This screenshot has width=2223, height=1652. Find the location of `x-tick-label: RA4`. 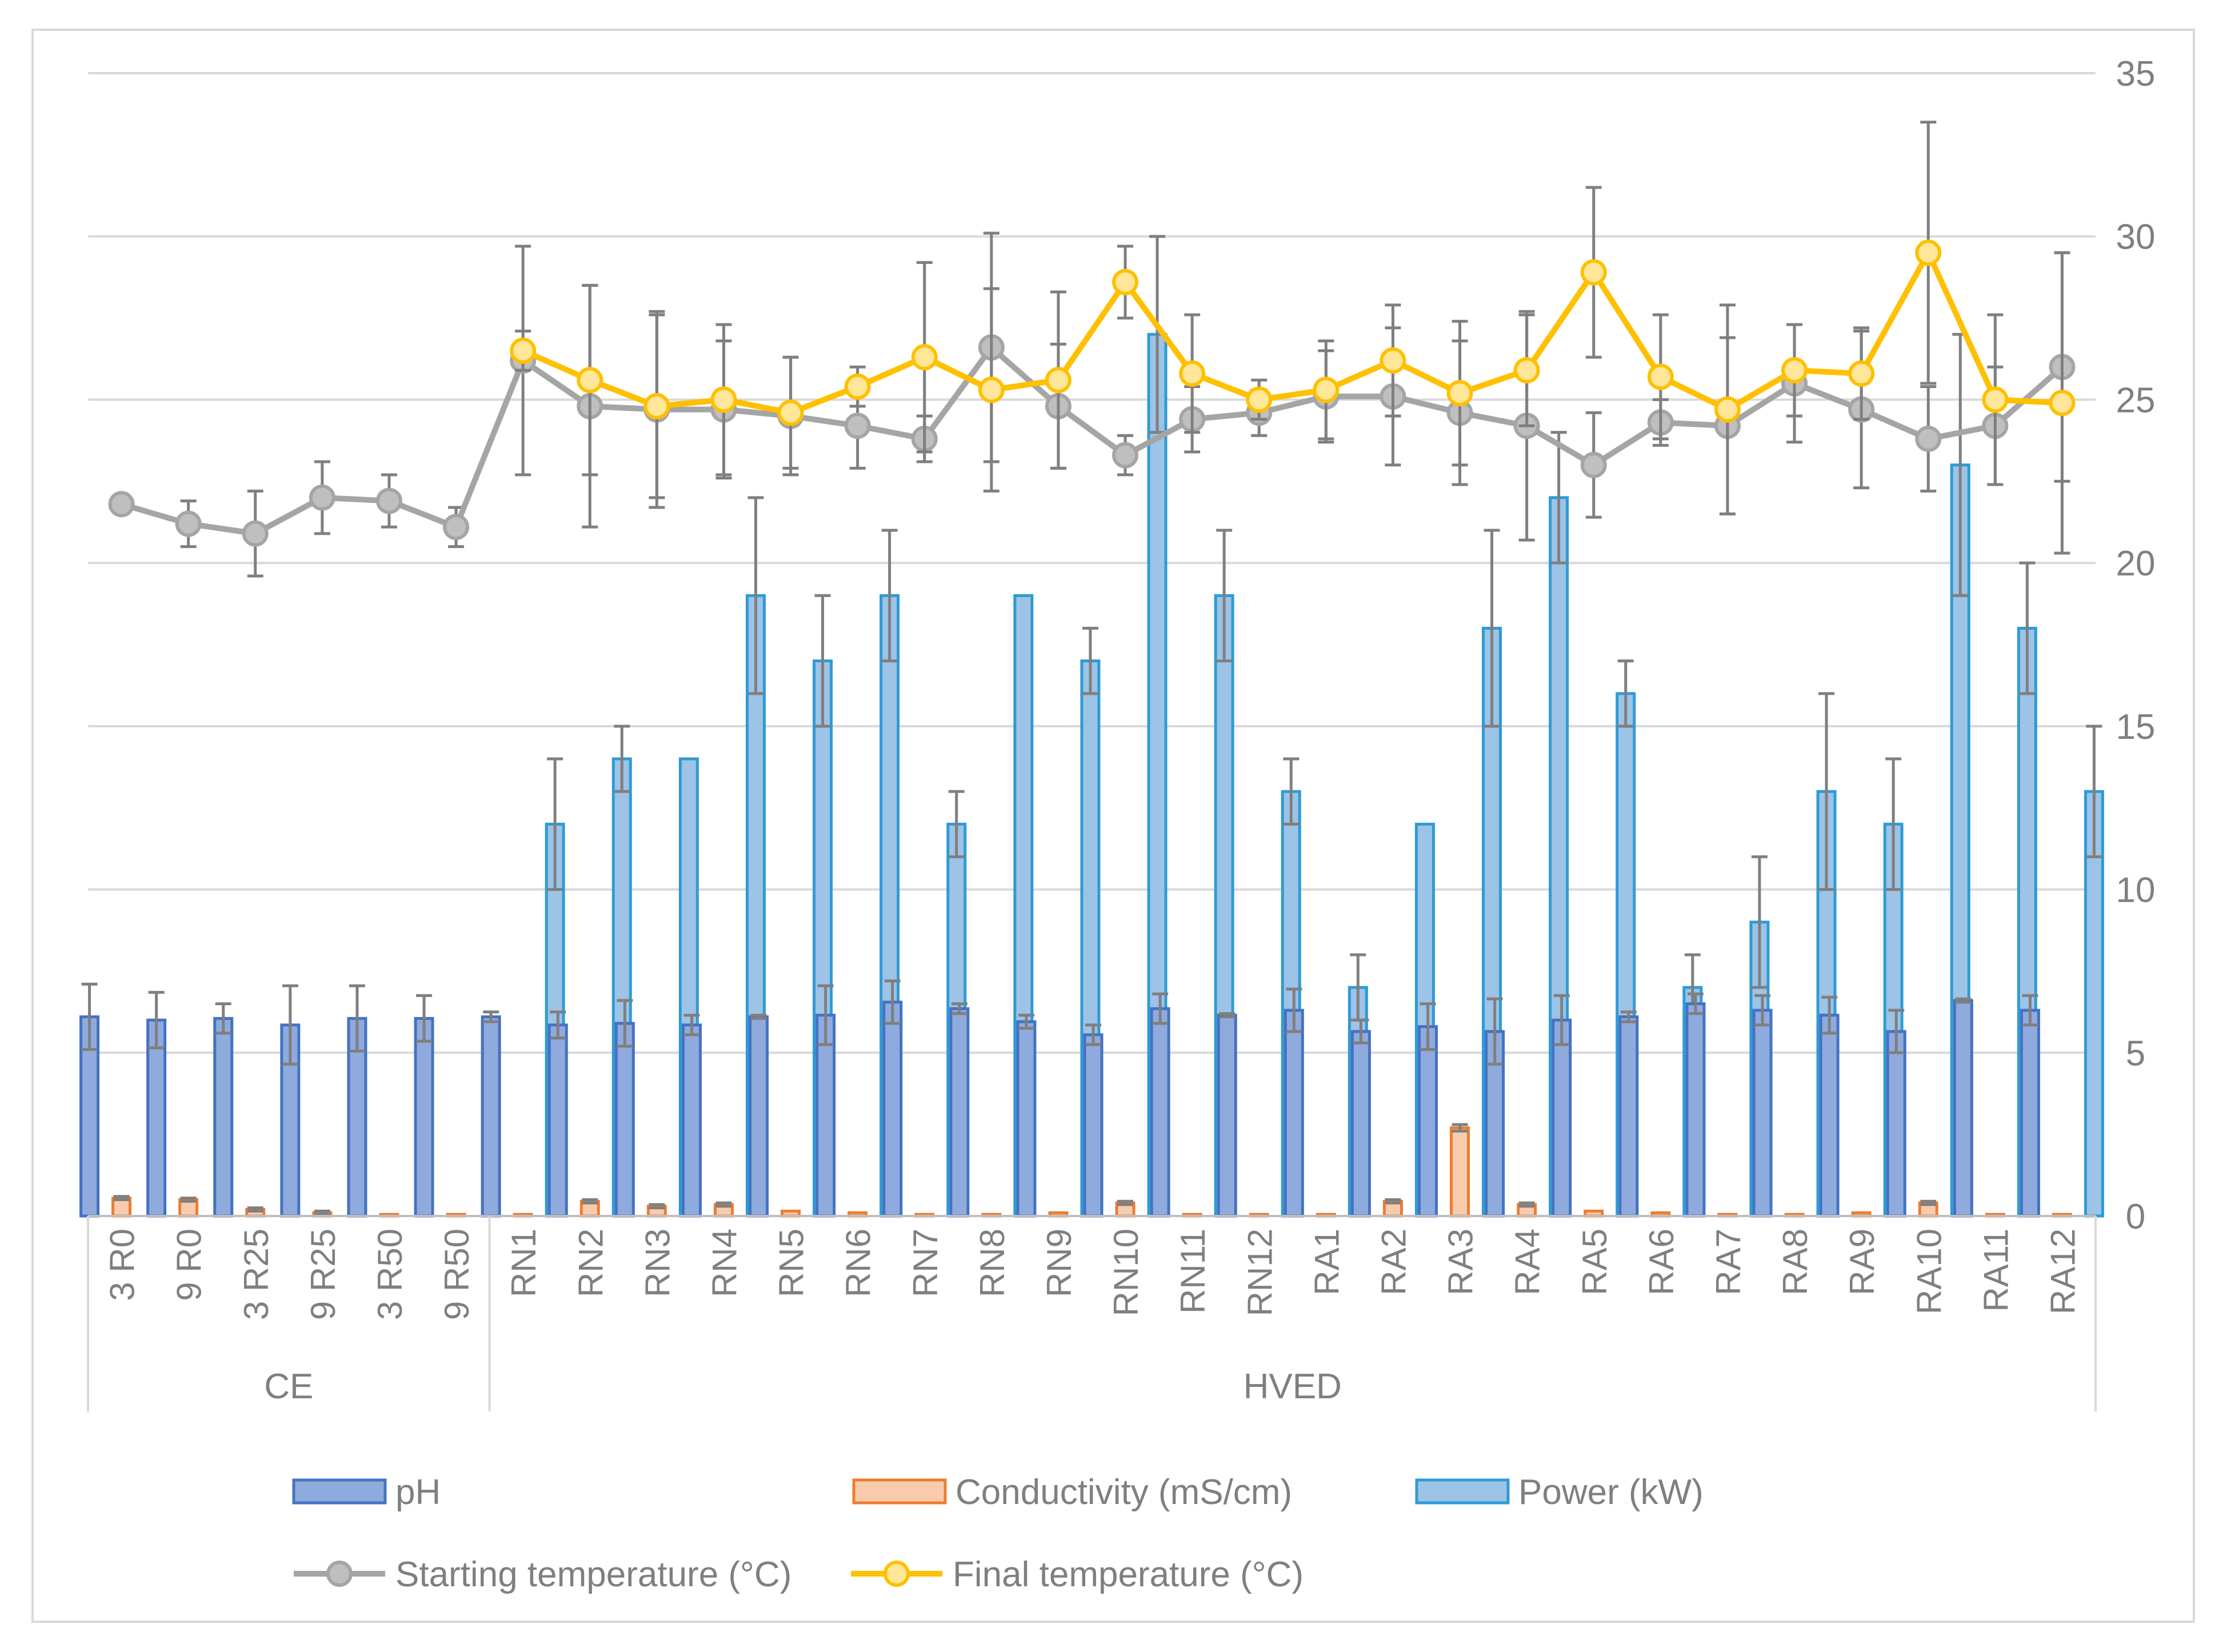

x-tick-label: RA4 is located at coordinates (1528, 1262).